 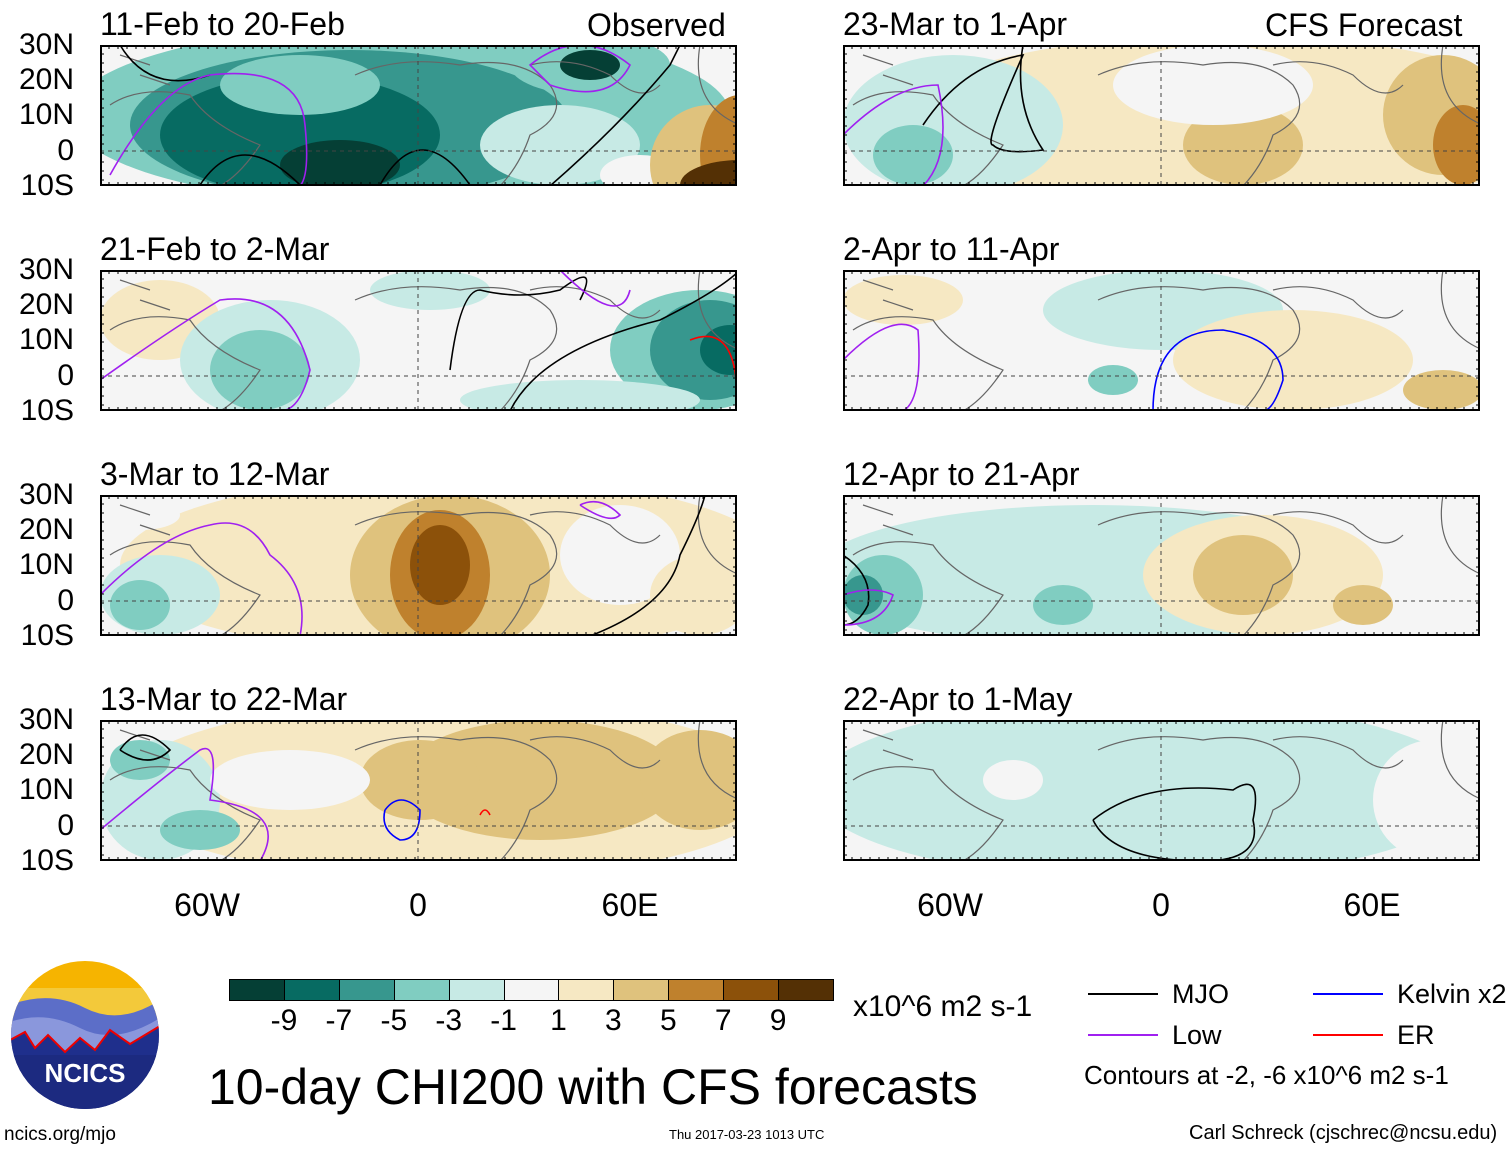 I want to click on colorbar-tick-label: -3, so click(x=449, y=1020).